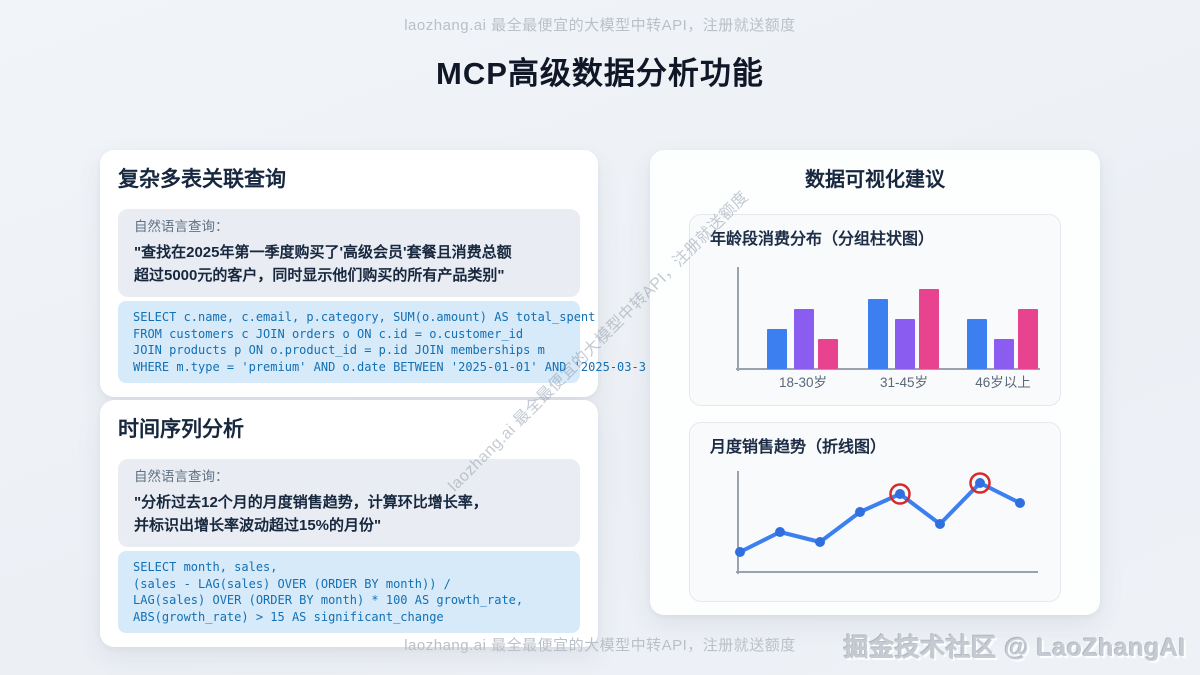 The height and width of the screenshot is (675, 1200). Describe the element at coordinates (600, 73) in the screenshot. I see `page-title: MCP高级数据分析功能` at that location.